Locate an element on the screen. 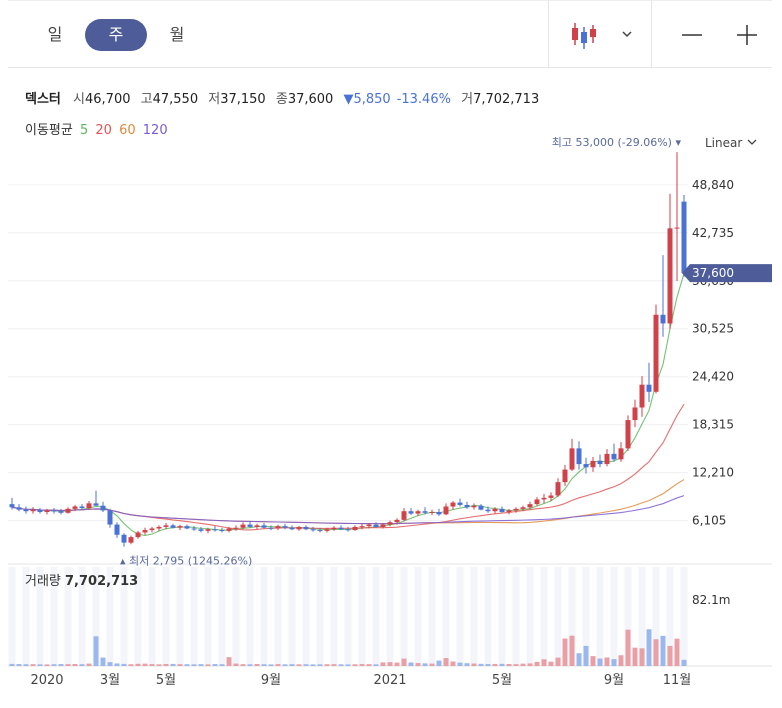  price-tick-label: 24,420 is located at coordinates (713, 377).